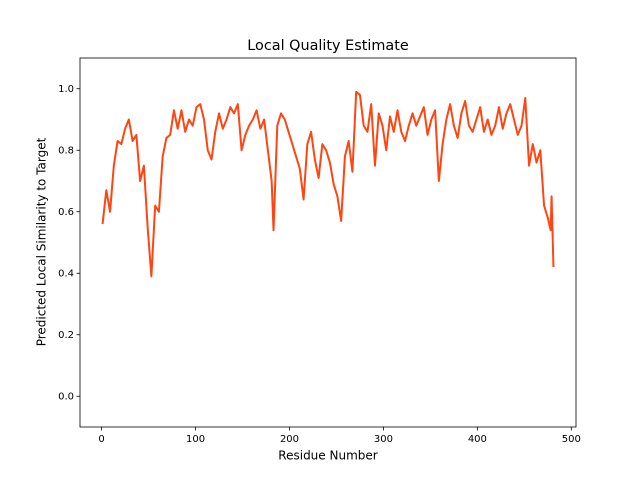 This screenshot has width=640, height=480. I want to click on x-tick-label: 100, so click(195, 439).